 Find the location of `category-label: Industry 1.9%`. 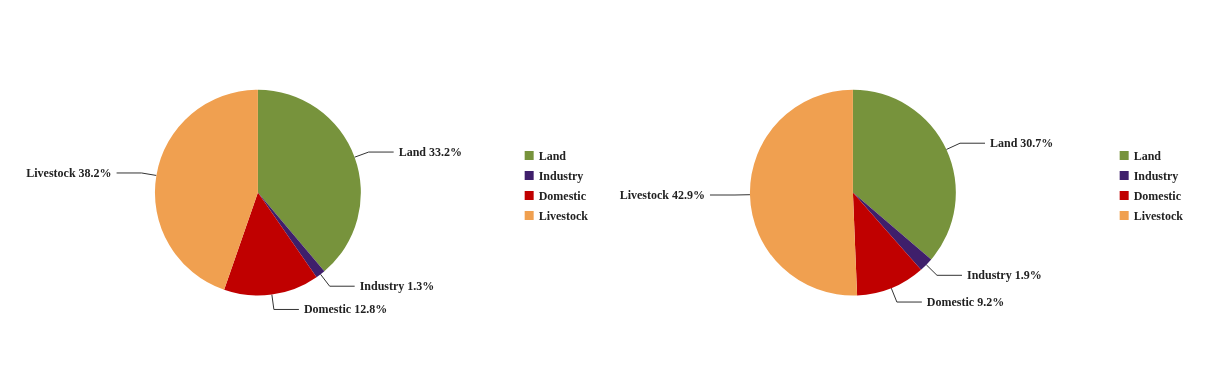

category-label: Industry 1.9% is located at coordinates (1004, 275).